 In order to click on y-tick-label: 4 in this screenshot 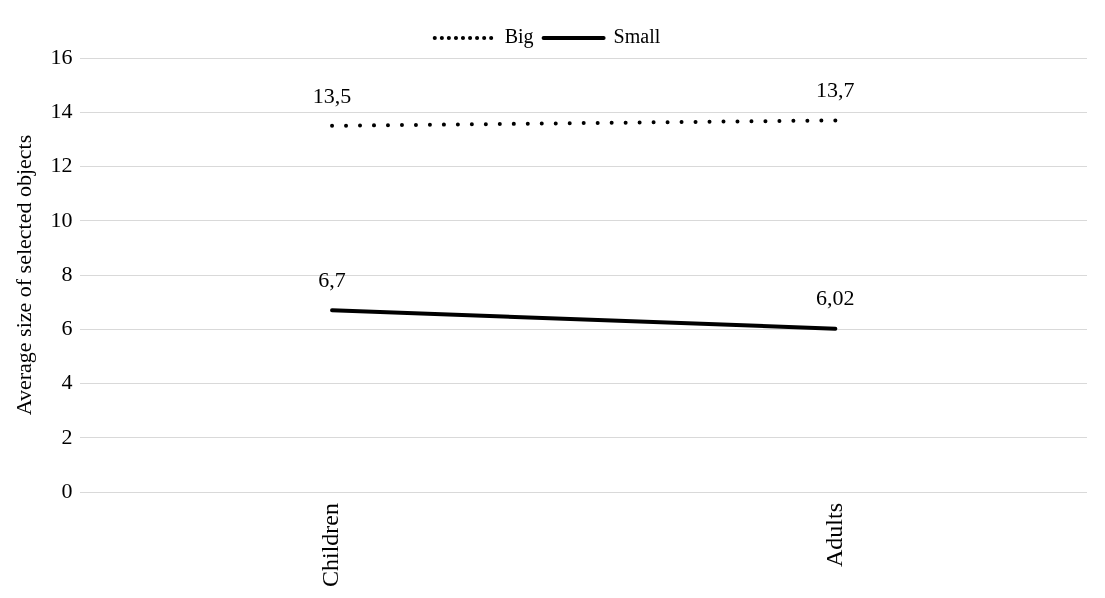, I will do `click(67, 382)`.